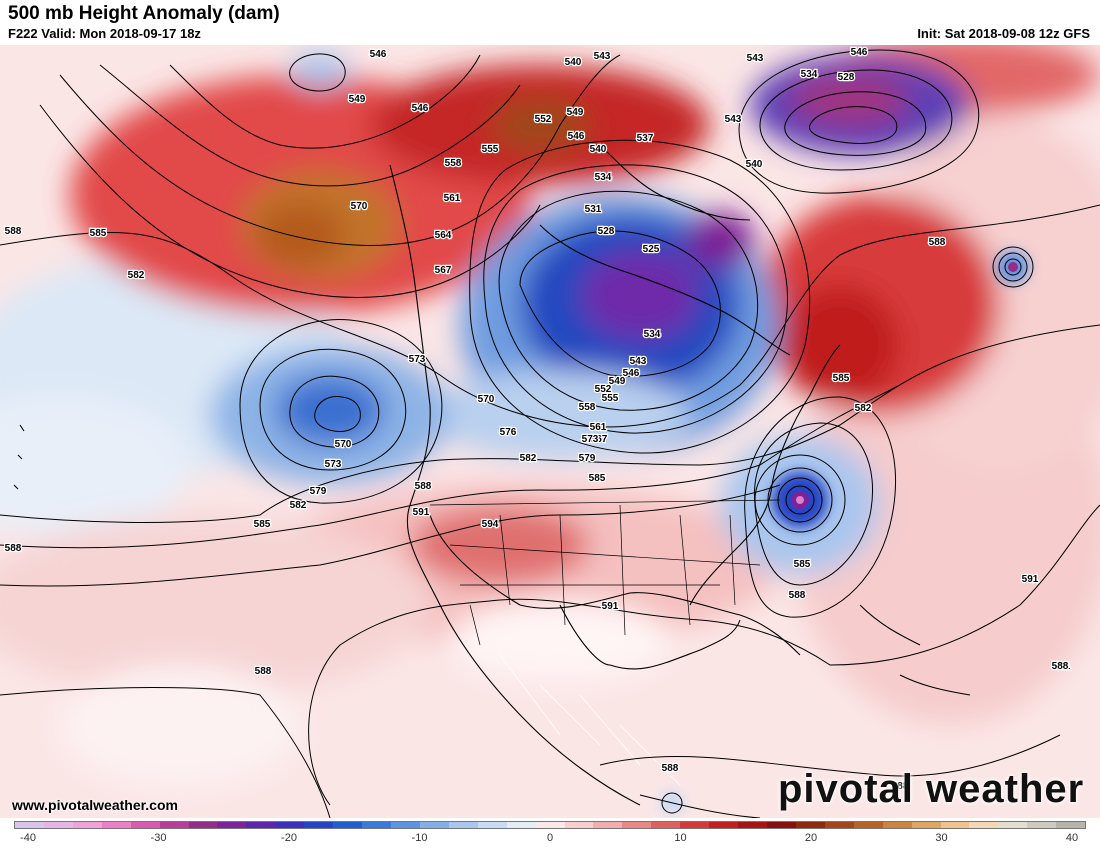  Describe the element at coordinates (95, 805) in the screenshot. I see `website-label: www.pivotalweather.com` at that location.